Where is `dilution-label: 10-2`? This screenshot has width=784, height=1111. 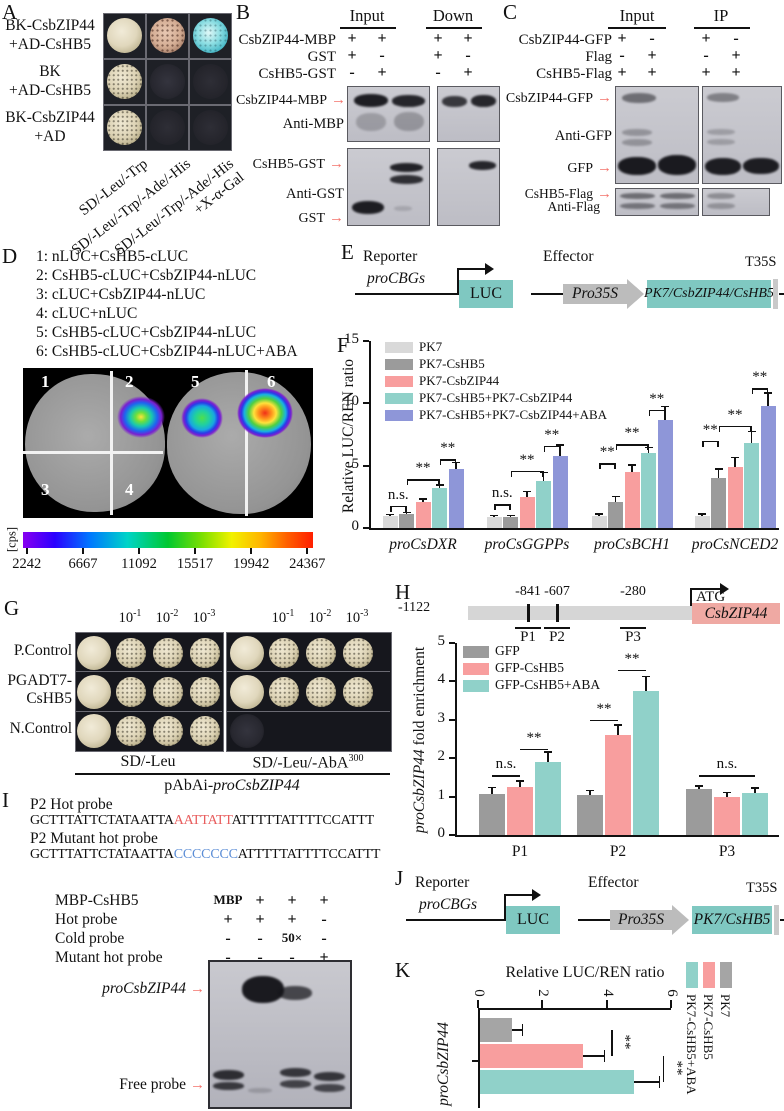 dilution-label: 10-2 is located at coordinates (167, 617).